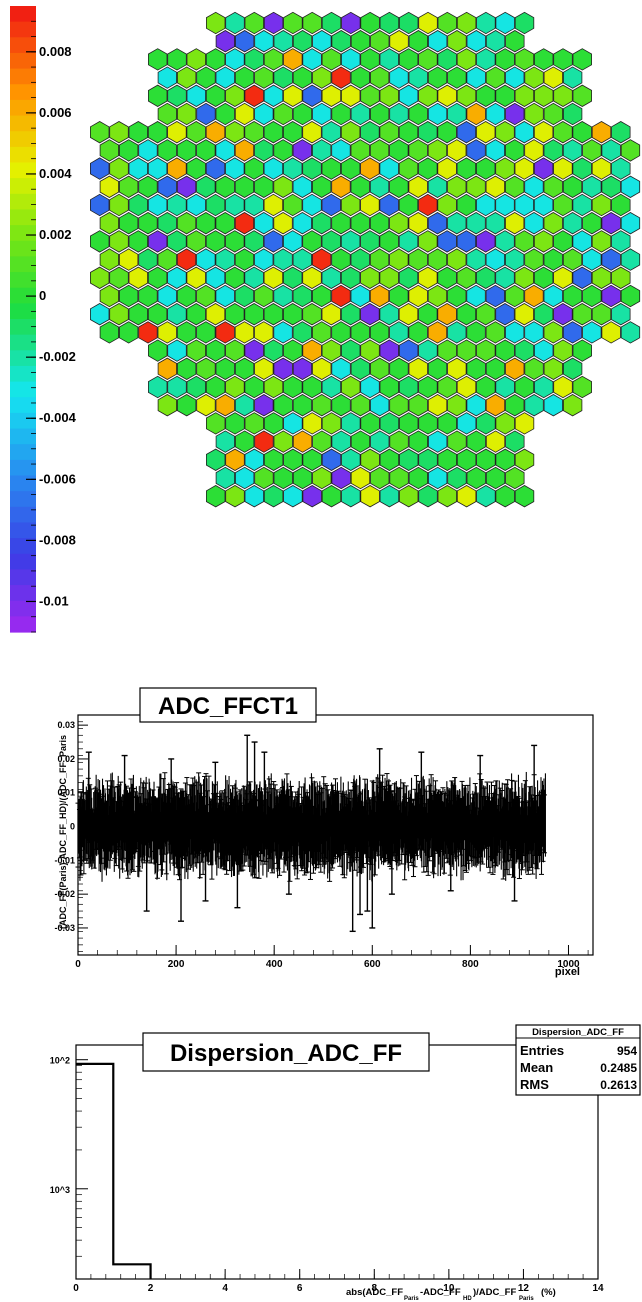 The height and width of the screenshot is (1302, 642). What do you see at coordinates (526, 1299) in the screenshot?
I see `svg-text: Paris` at bounding box center [526, 1299].